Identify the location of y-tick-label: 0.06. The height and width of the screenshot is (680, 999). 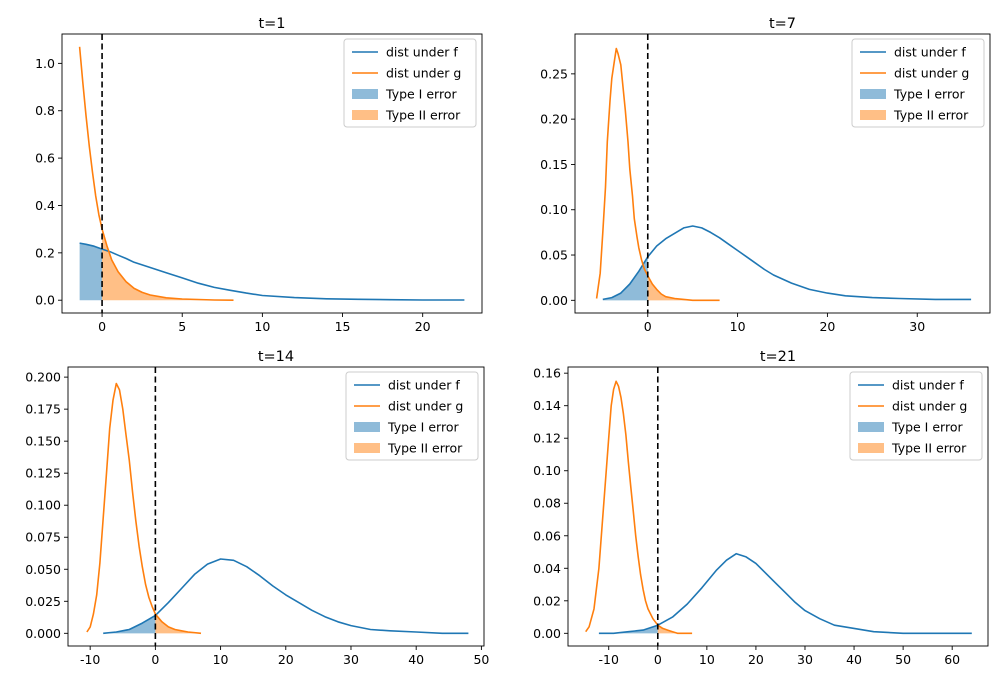
(547, 535).